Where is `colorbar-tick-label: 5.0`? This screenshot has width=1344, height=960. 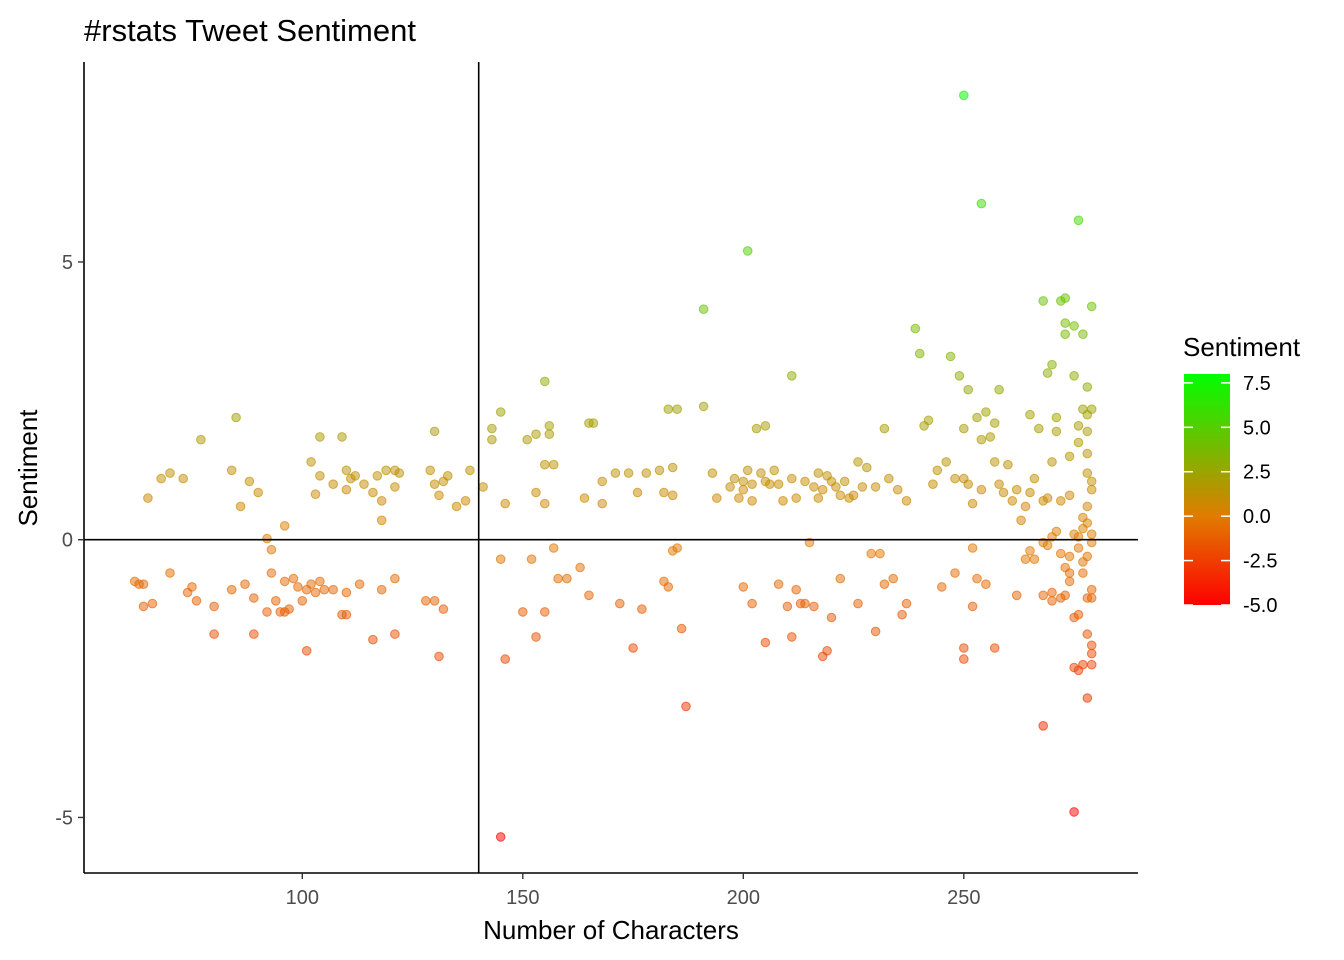 colorbar-tick-label: 5.0 is located at coordinates (1257, 428).